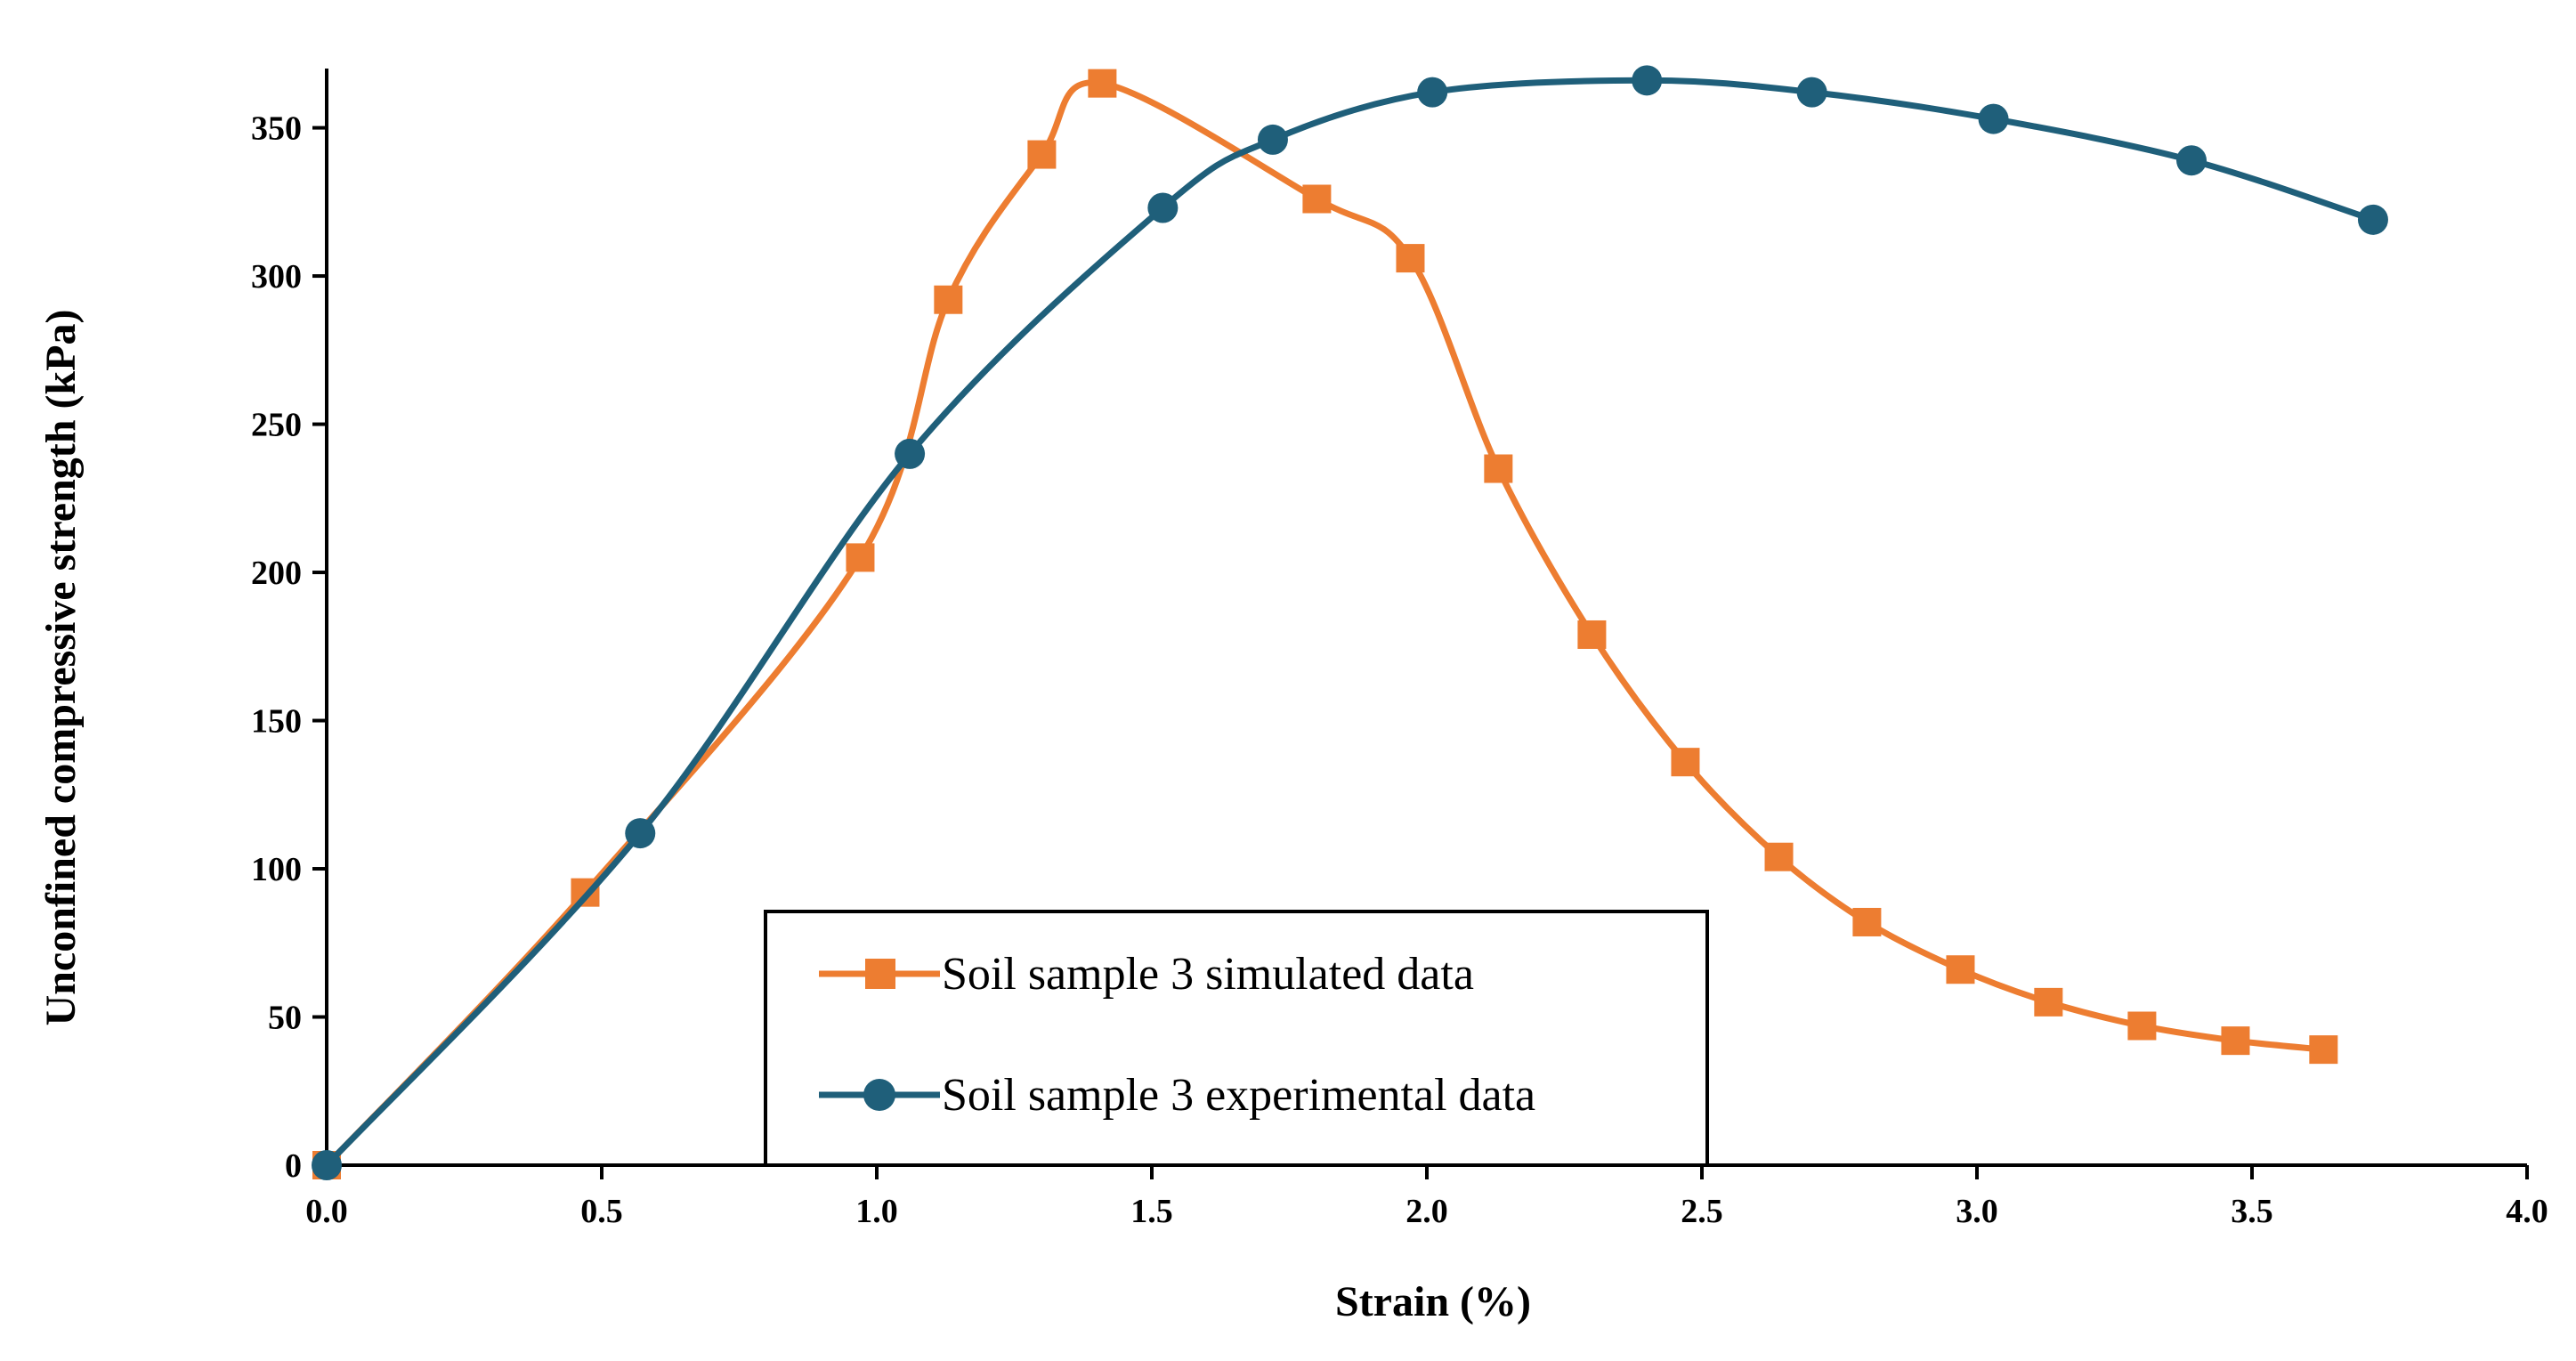  I want to click on x-tick-label: 2.0, so click(1426, 1211).